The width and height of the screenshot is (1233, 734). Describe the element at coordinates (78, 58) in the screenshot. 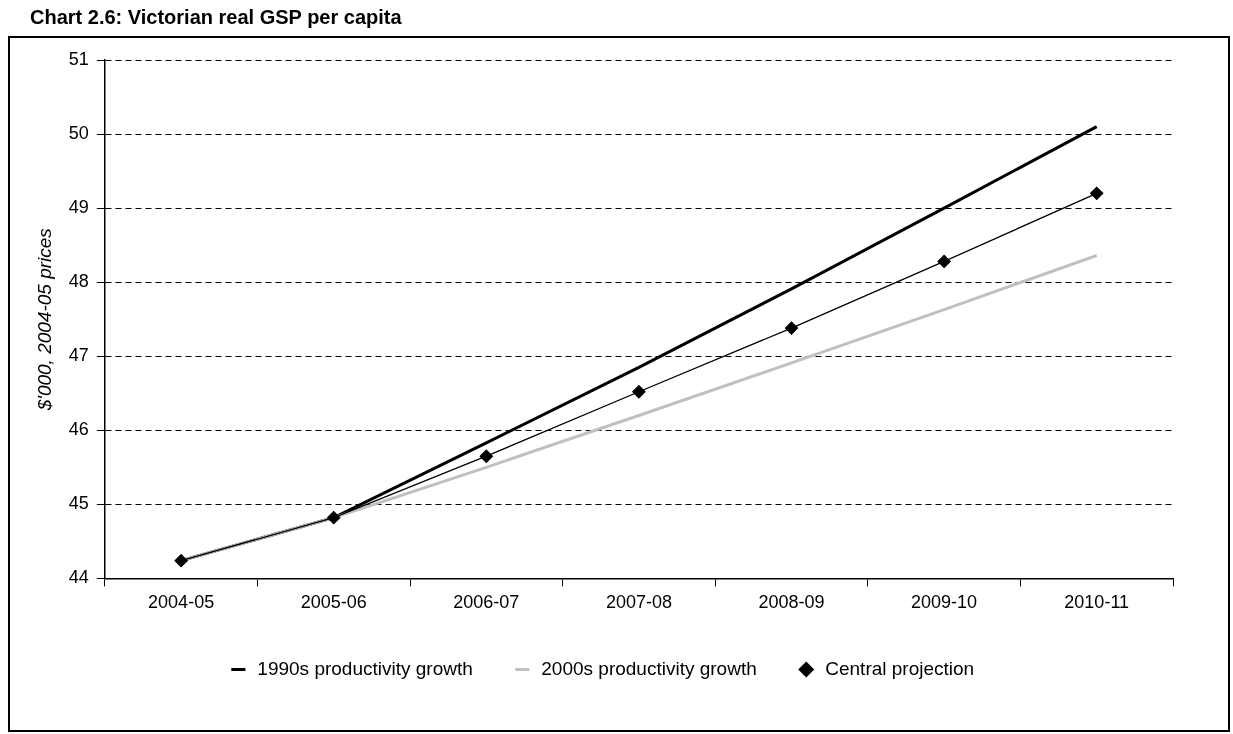

I see `y-tick-label: 51` at that location.